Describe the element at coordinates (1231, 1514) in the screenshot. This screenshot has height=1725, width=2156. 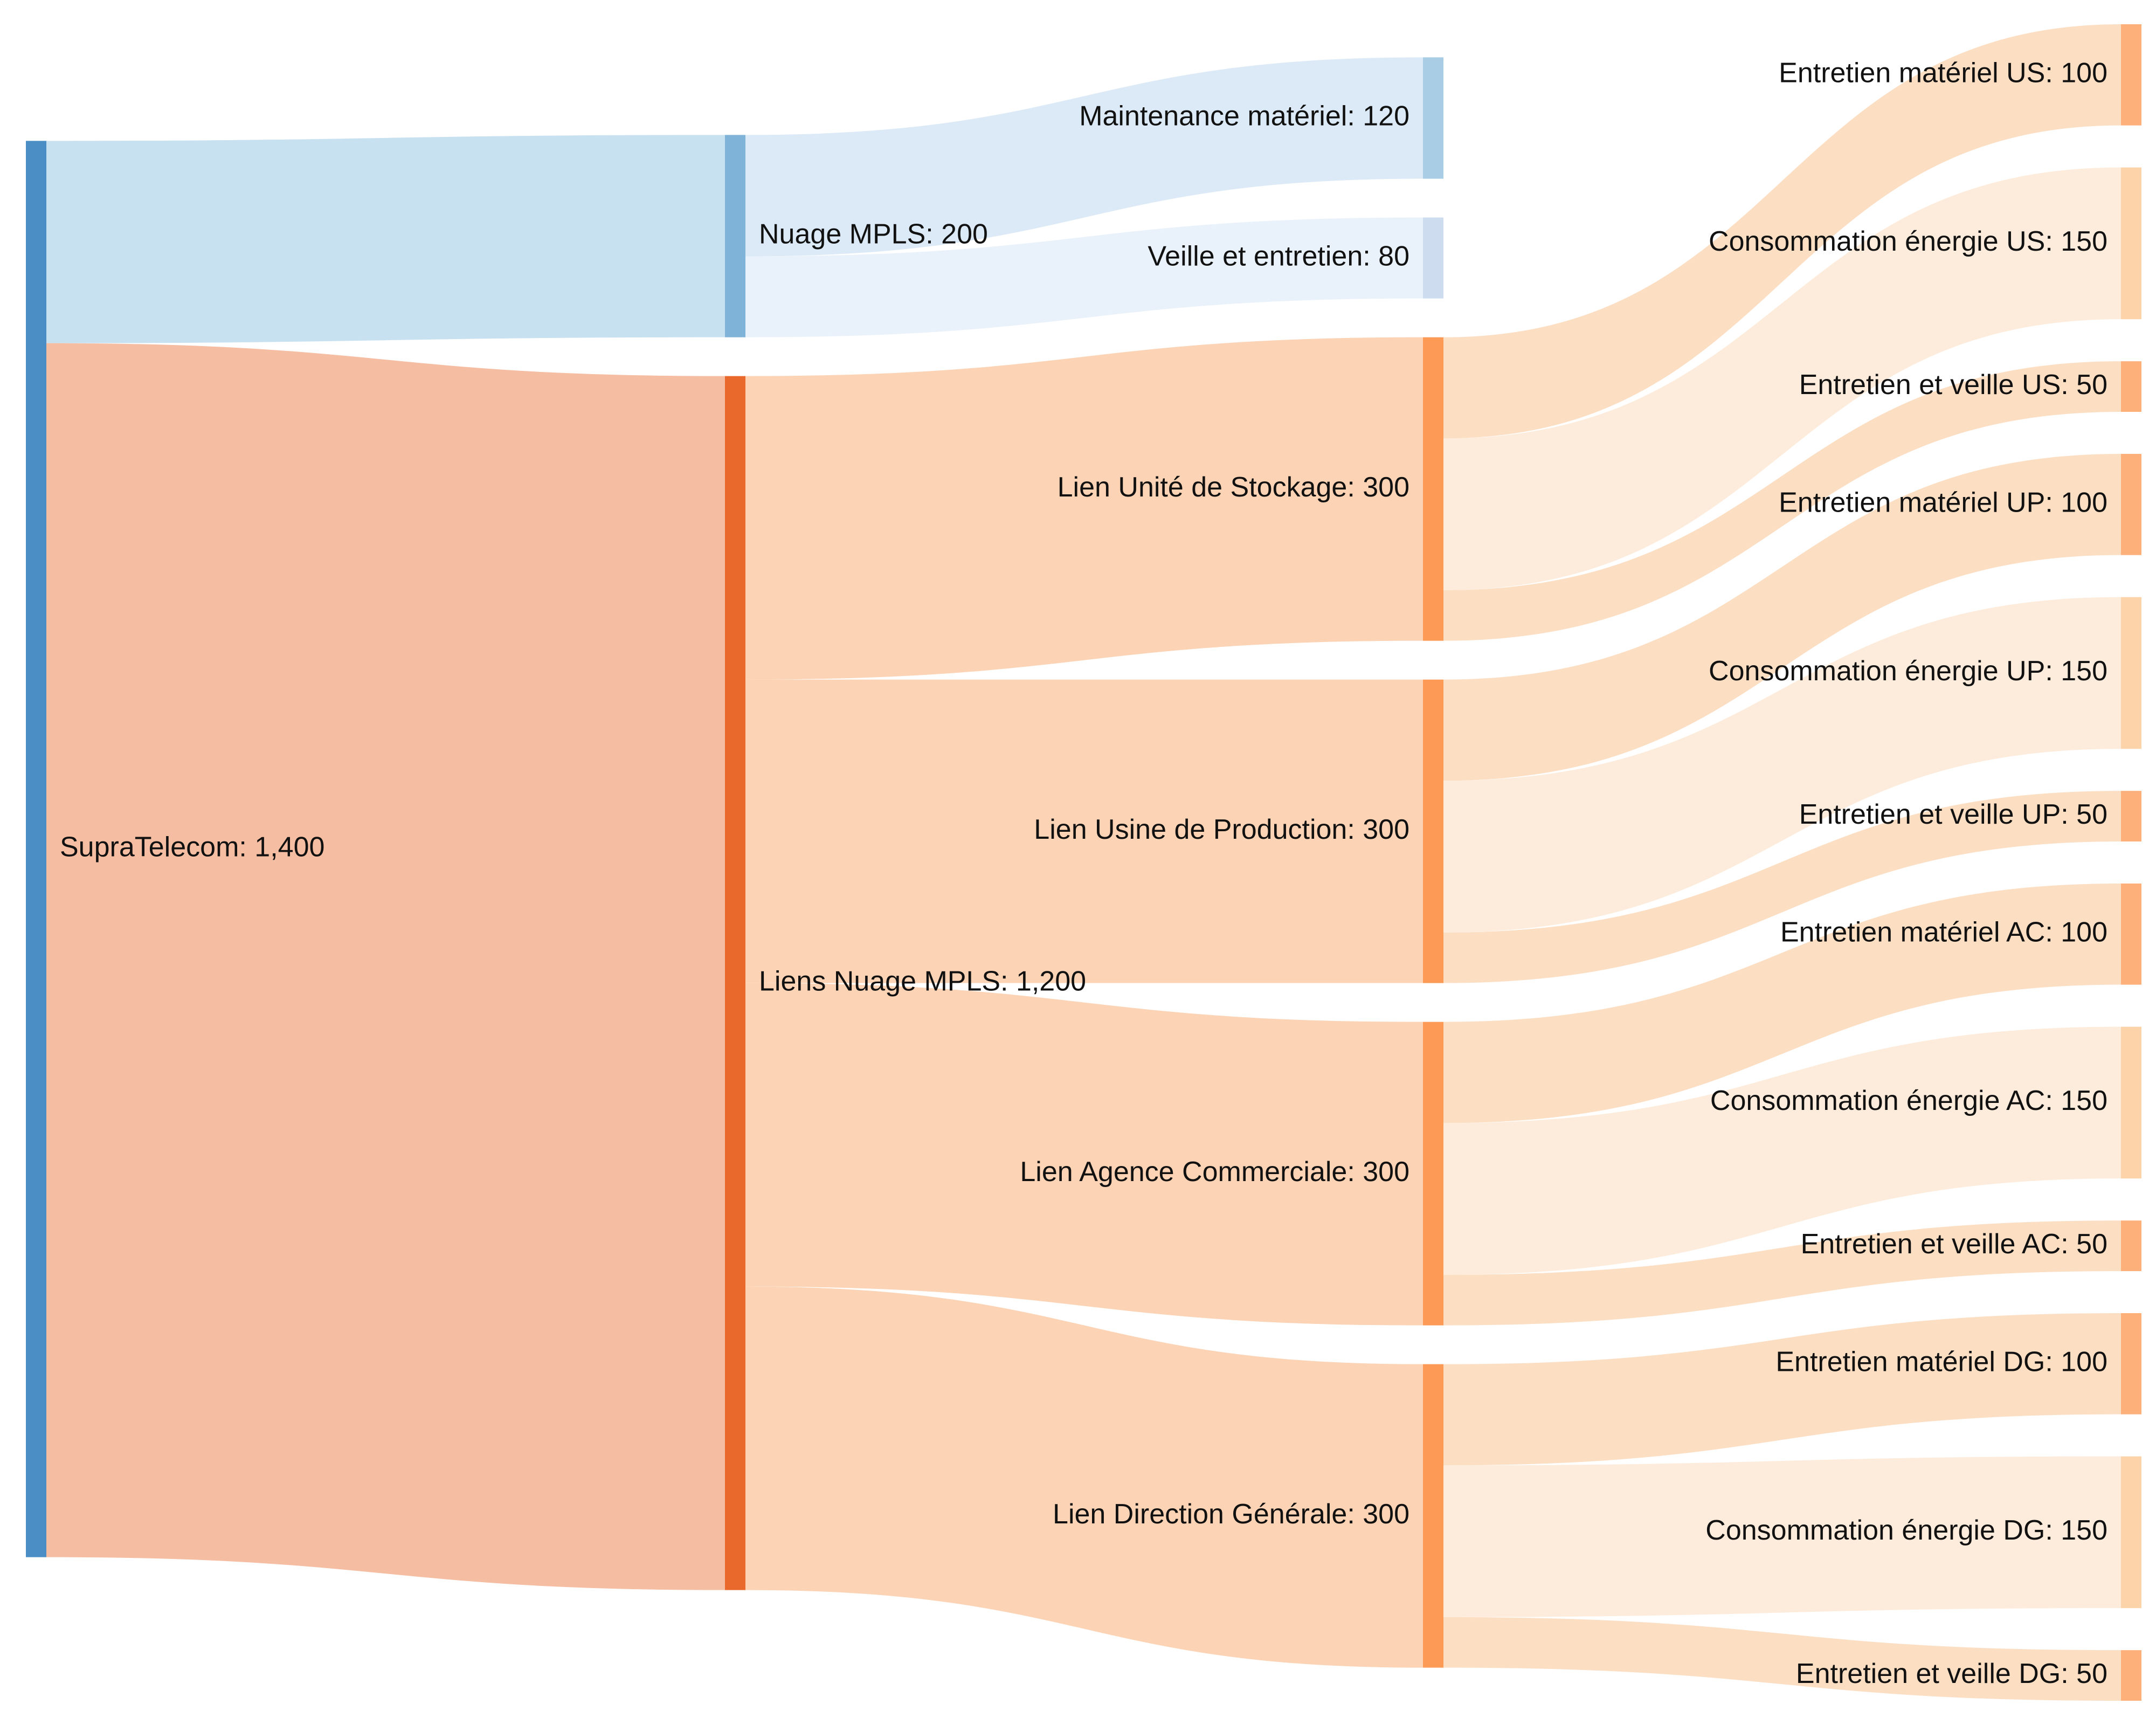
I see `node-label-lien-direction-generale: Lien Direction Générale: 300` at that location.